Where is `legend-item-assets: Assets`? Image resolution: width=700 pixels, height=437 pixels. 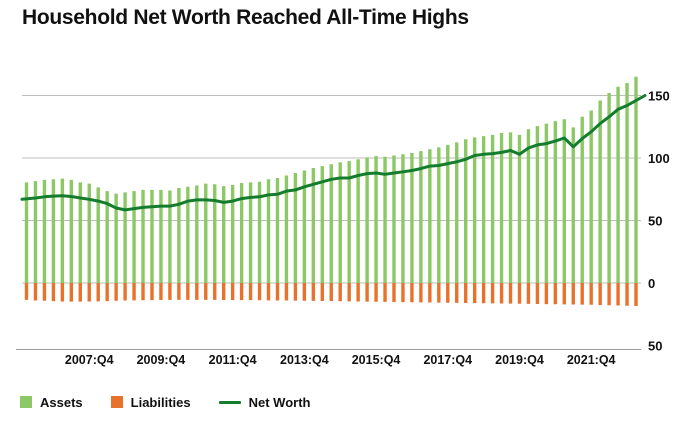
legend-item-assets: Assets is located at coordinates (51, 402).